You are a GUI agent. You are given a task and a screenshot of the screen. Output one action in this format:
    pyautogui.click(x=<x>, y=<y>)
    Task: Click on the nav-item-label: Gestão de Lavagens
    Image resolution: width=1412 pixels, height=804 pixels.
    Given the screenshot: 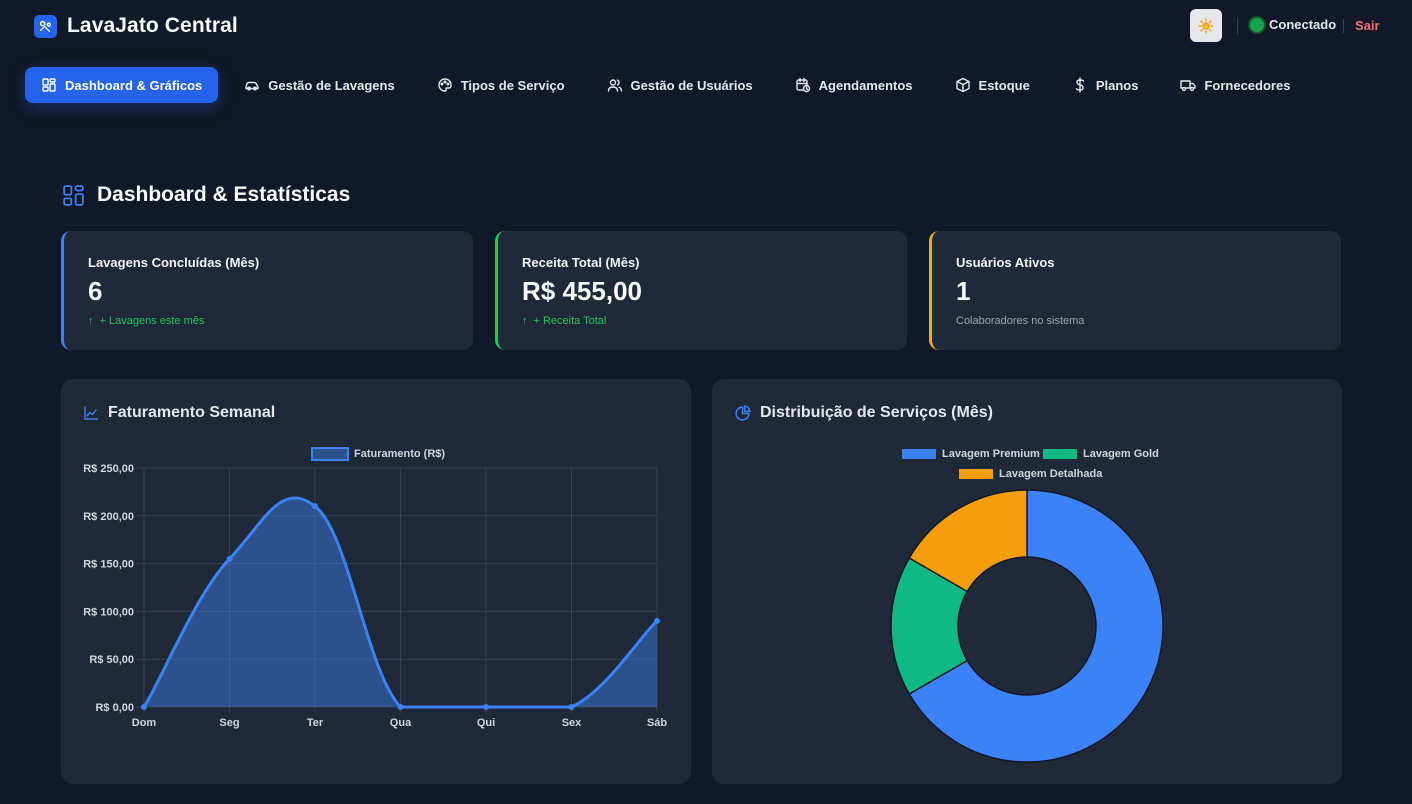 What is the action you would take?
    pyautogui.click(x=331, y=85)
    